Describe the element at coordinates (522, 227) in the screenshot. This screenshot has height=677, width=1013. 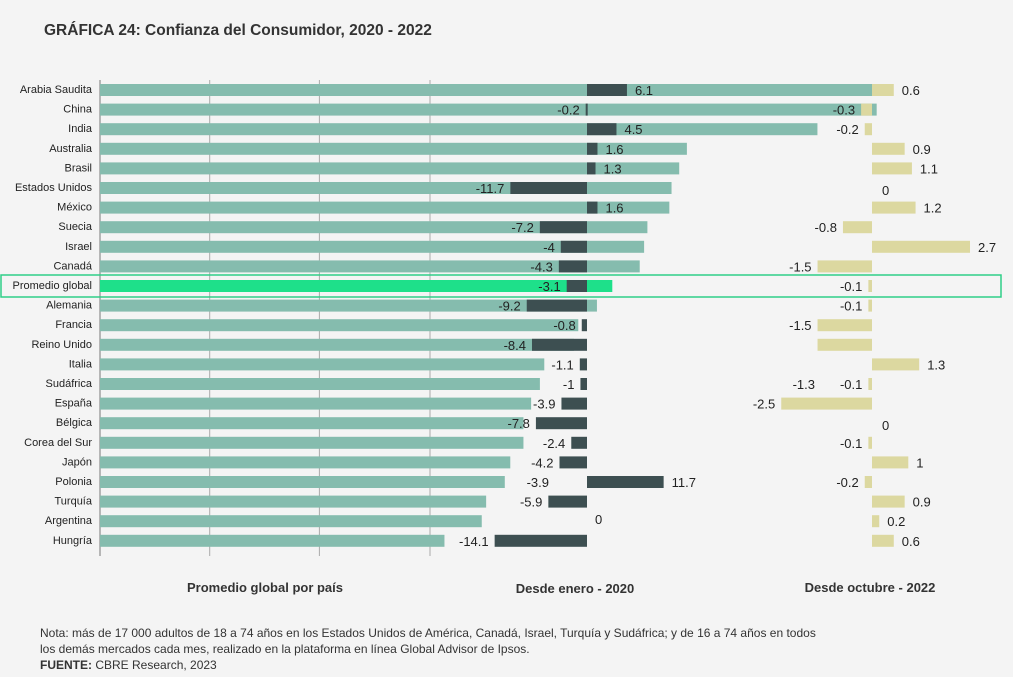
I see `value-label: -7.2` at that location.